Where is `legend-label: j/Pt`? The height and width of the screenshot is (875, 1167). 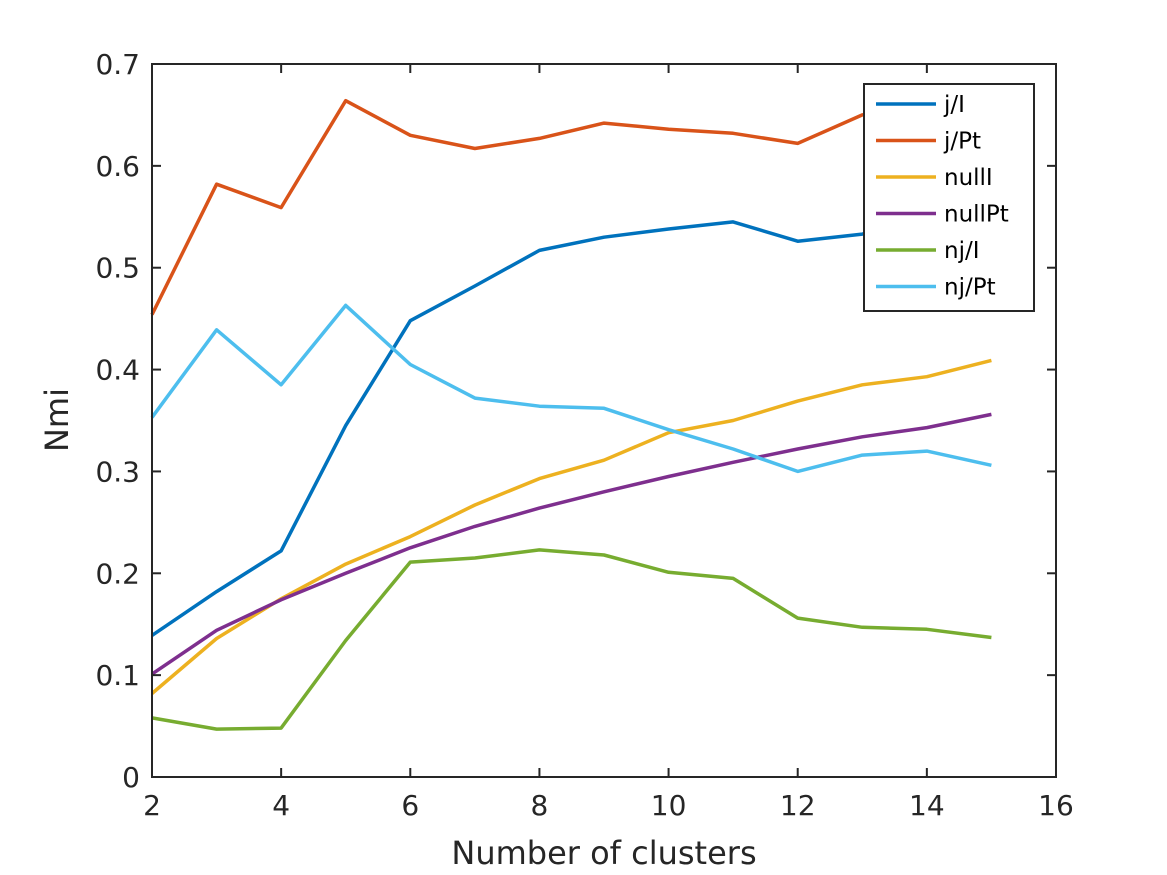
legend-label: j/Pt is located at coordinates (962, 142).